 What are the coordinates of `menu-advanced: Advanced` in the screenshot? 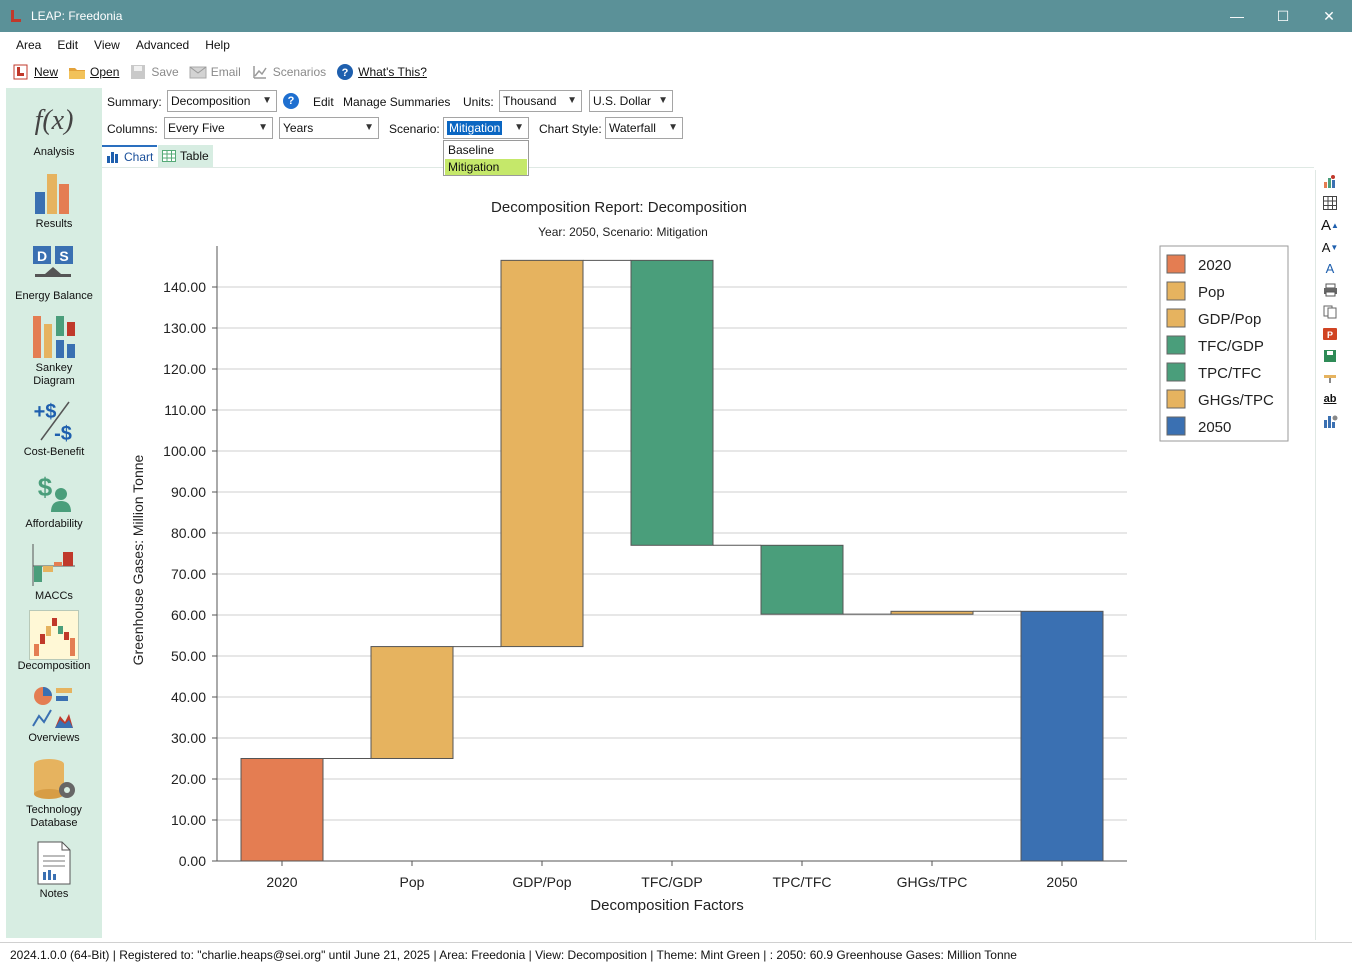 It's located at (162, 45).